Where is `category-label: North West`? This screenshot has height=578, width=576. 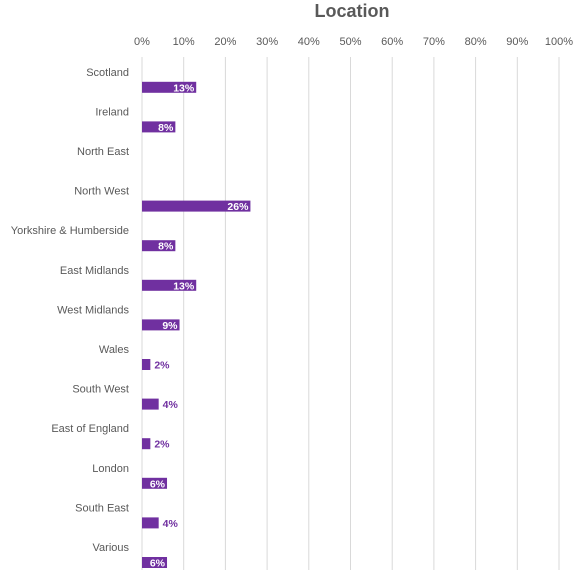 category-label: North West is located at coordinates (101, 192).